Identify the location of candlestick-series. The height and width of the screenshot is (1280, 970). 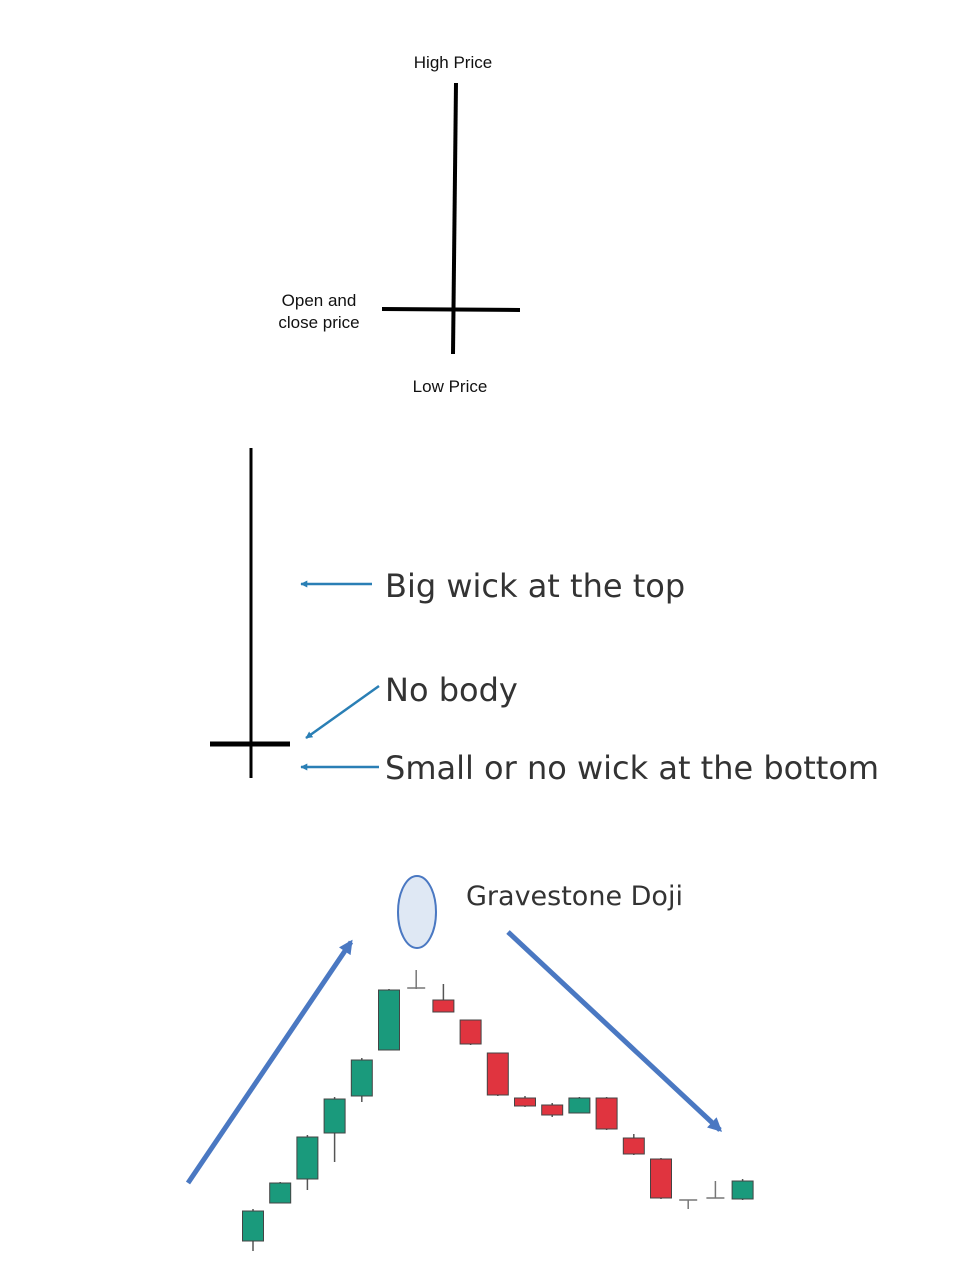
(498, 1110).